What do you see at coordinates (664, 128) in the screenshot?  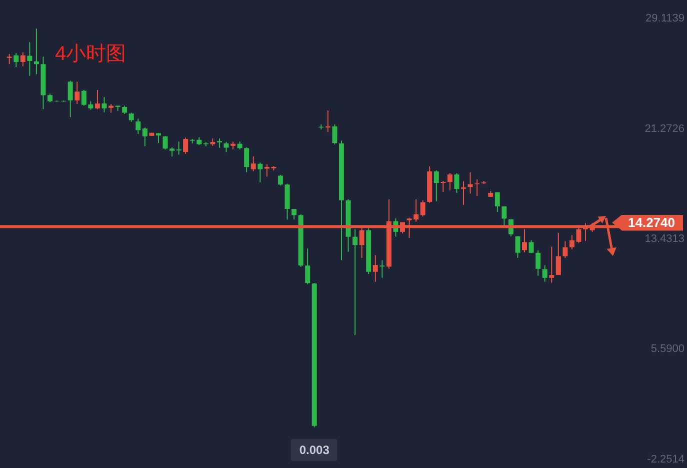 I see `y-tick-label: 21.2726` at bounding box center [664, 128].